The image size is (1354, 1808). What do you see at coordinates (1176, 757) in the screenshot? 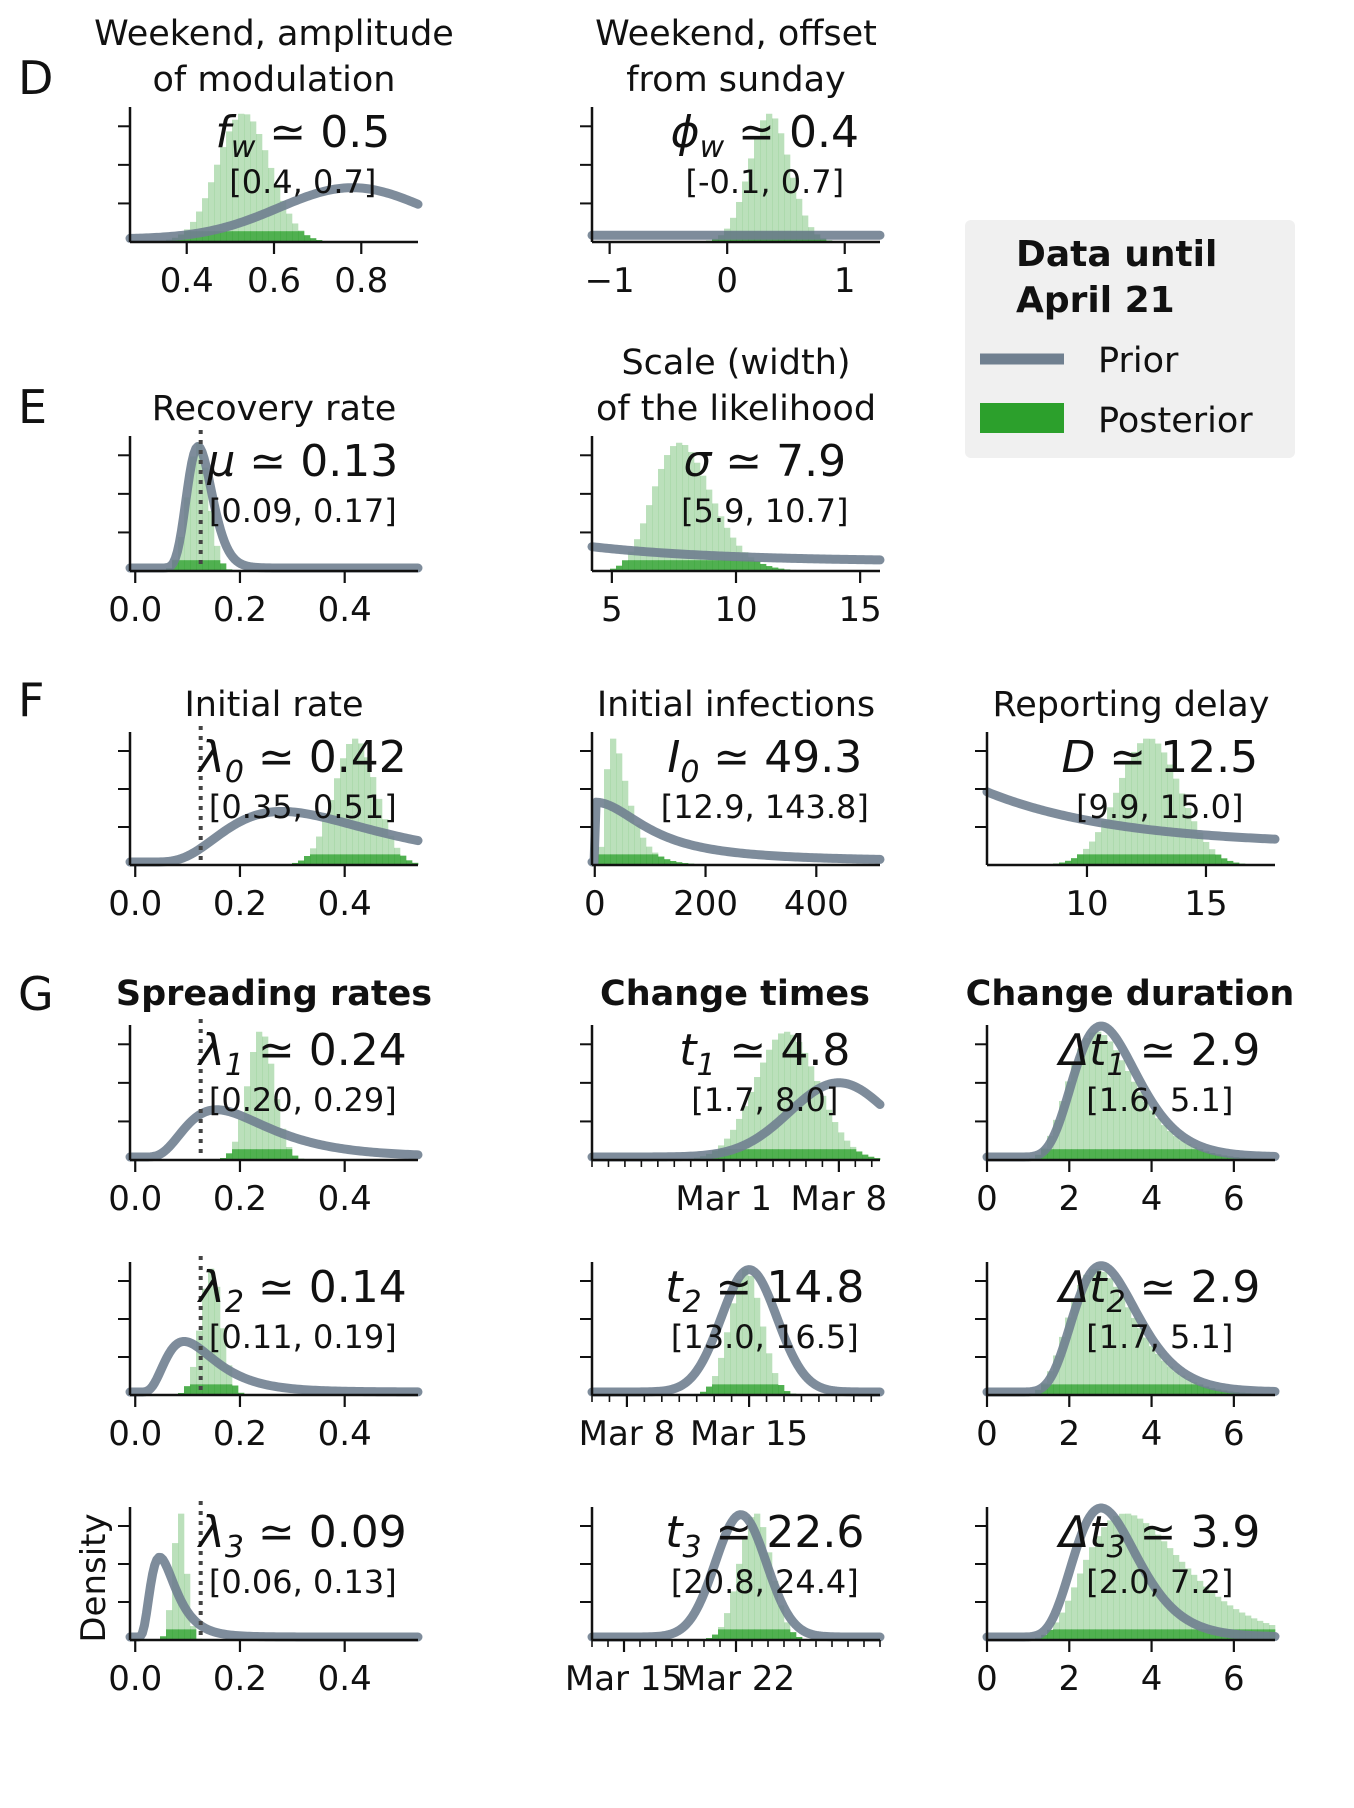
I see `stat-value: ≃ 12.5` at bounding box center [1176, 757].